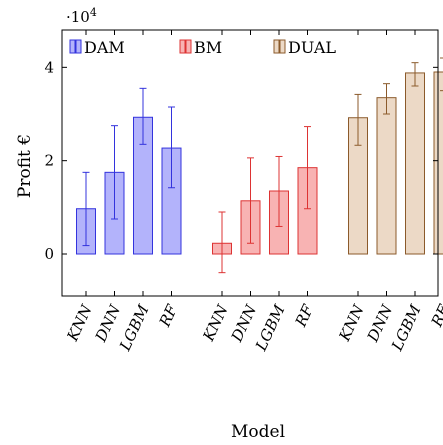  I want to click on x-axis-label: Model, so click(258, 432).